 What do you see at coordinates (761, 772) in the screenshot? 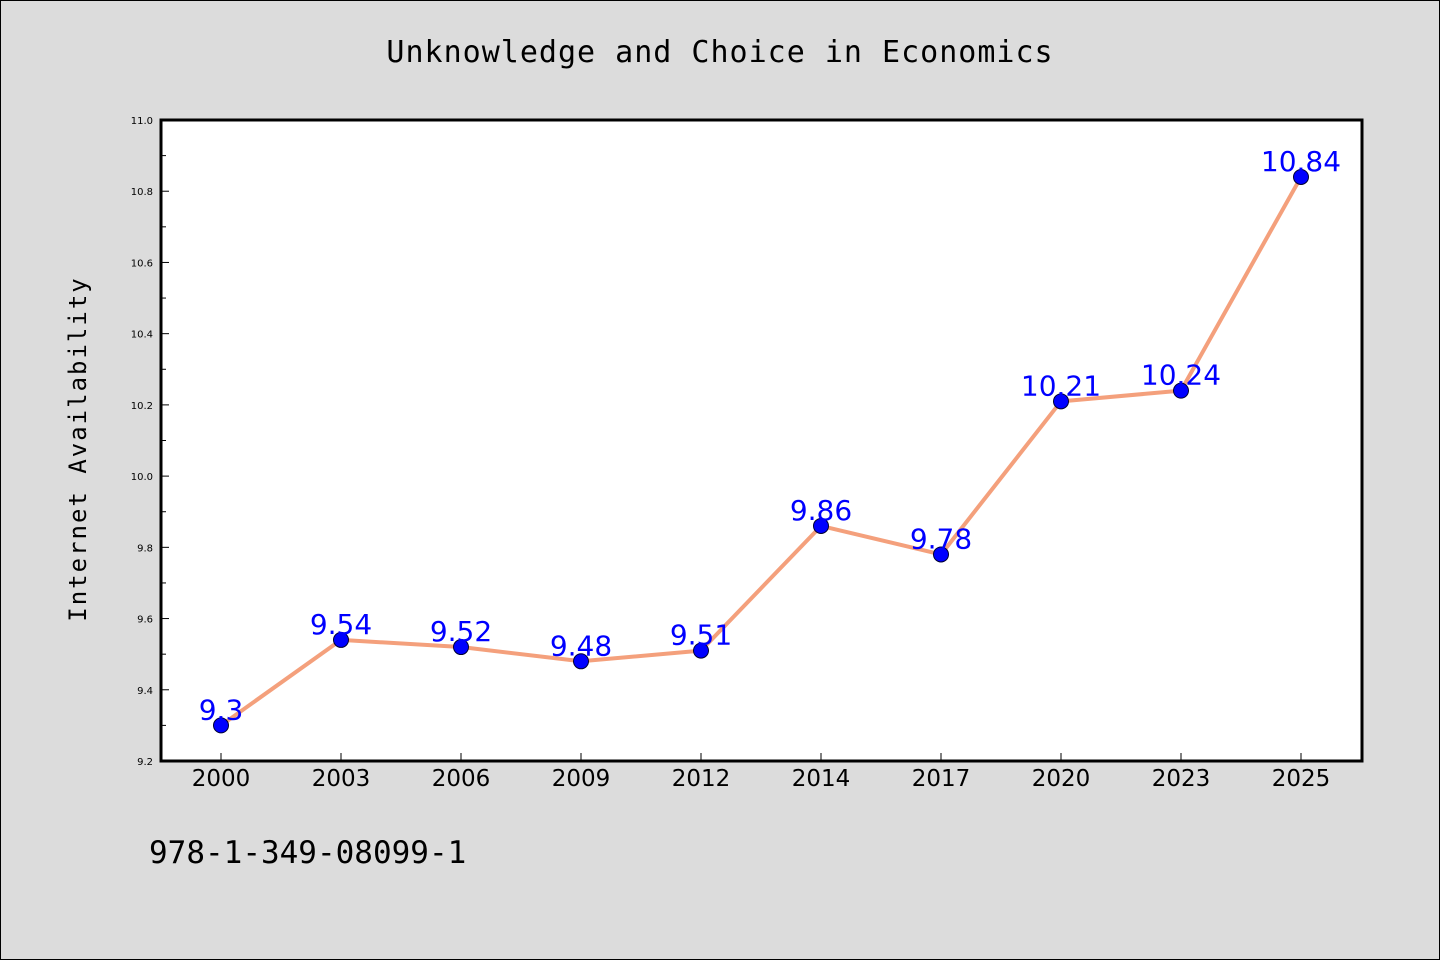
I see `x-axis: 2000 2003 2006 2009 2012 2014 2017 2020 2023 2025` at bounding box center [761, 772].